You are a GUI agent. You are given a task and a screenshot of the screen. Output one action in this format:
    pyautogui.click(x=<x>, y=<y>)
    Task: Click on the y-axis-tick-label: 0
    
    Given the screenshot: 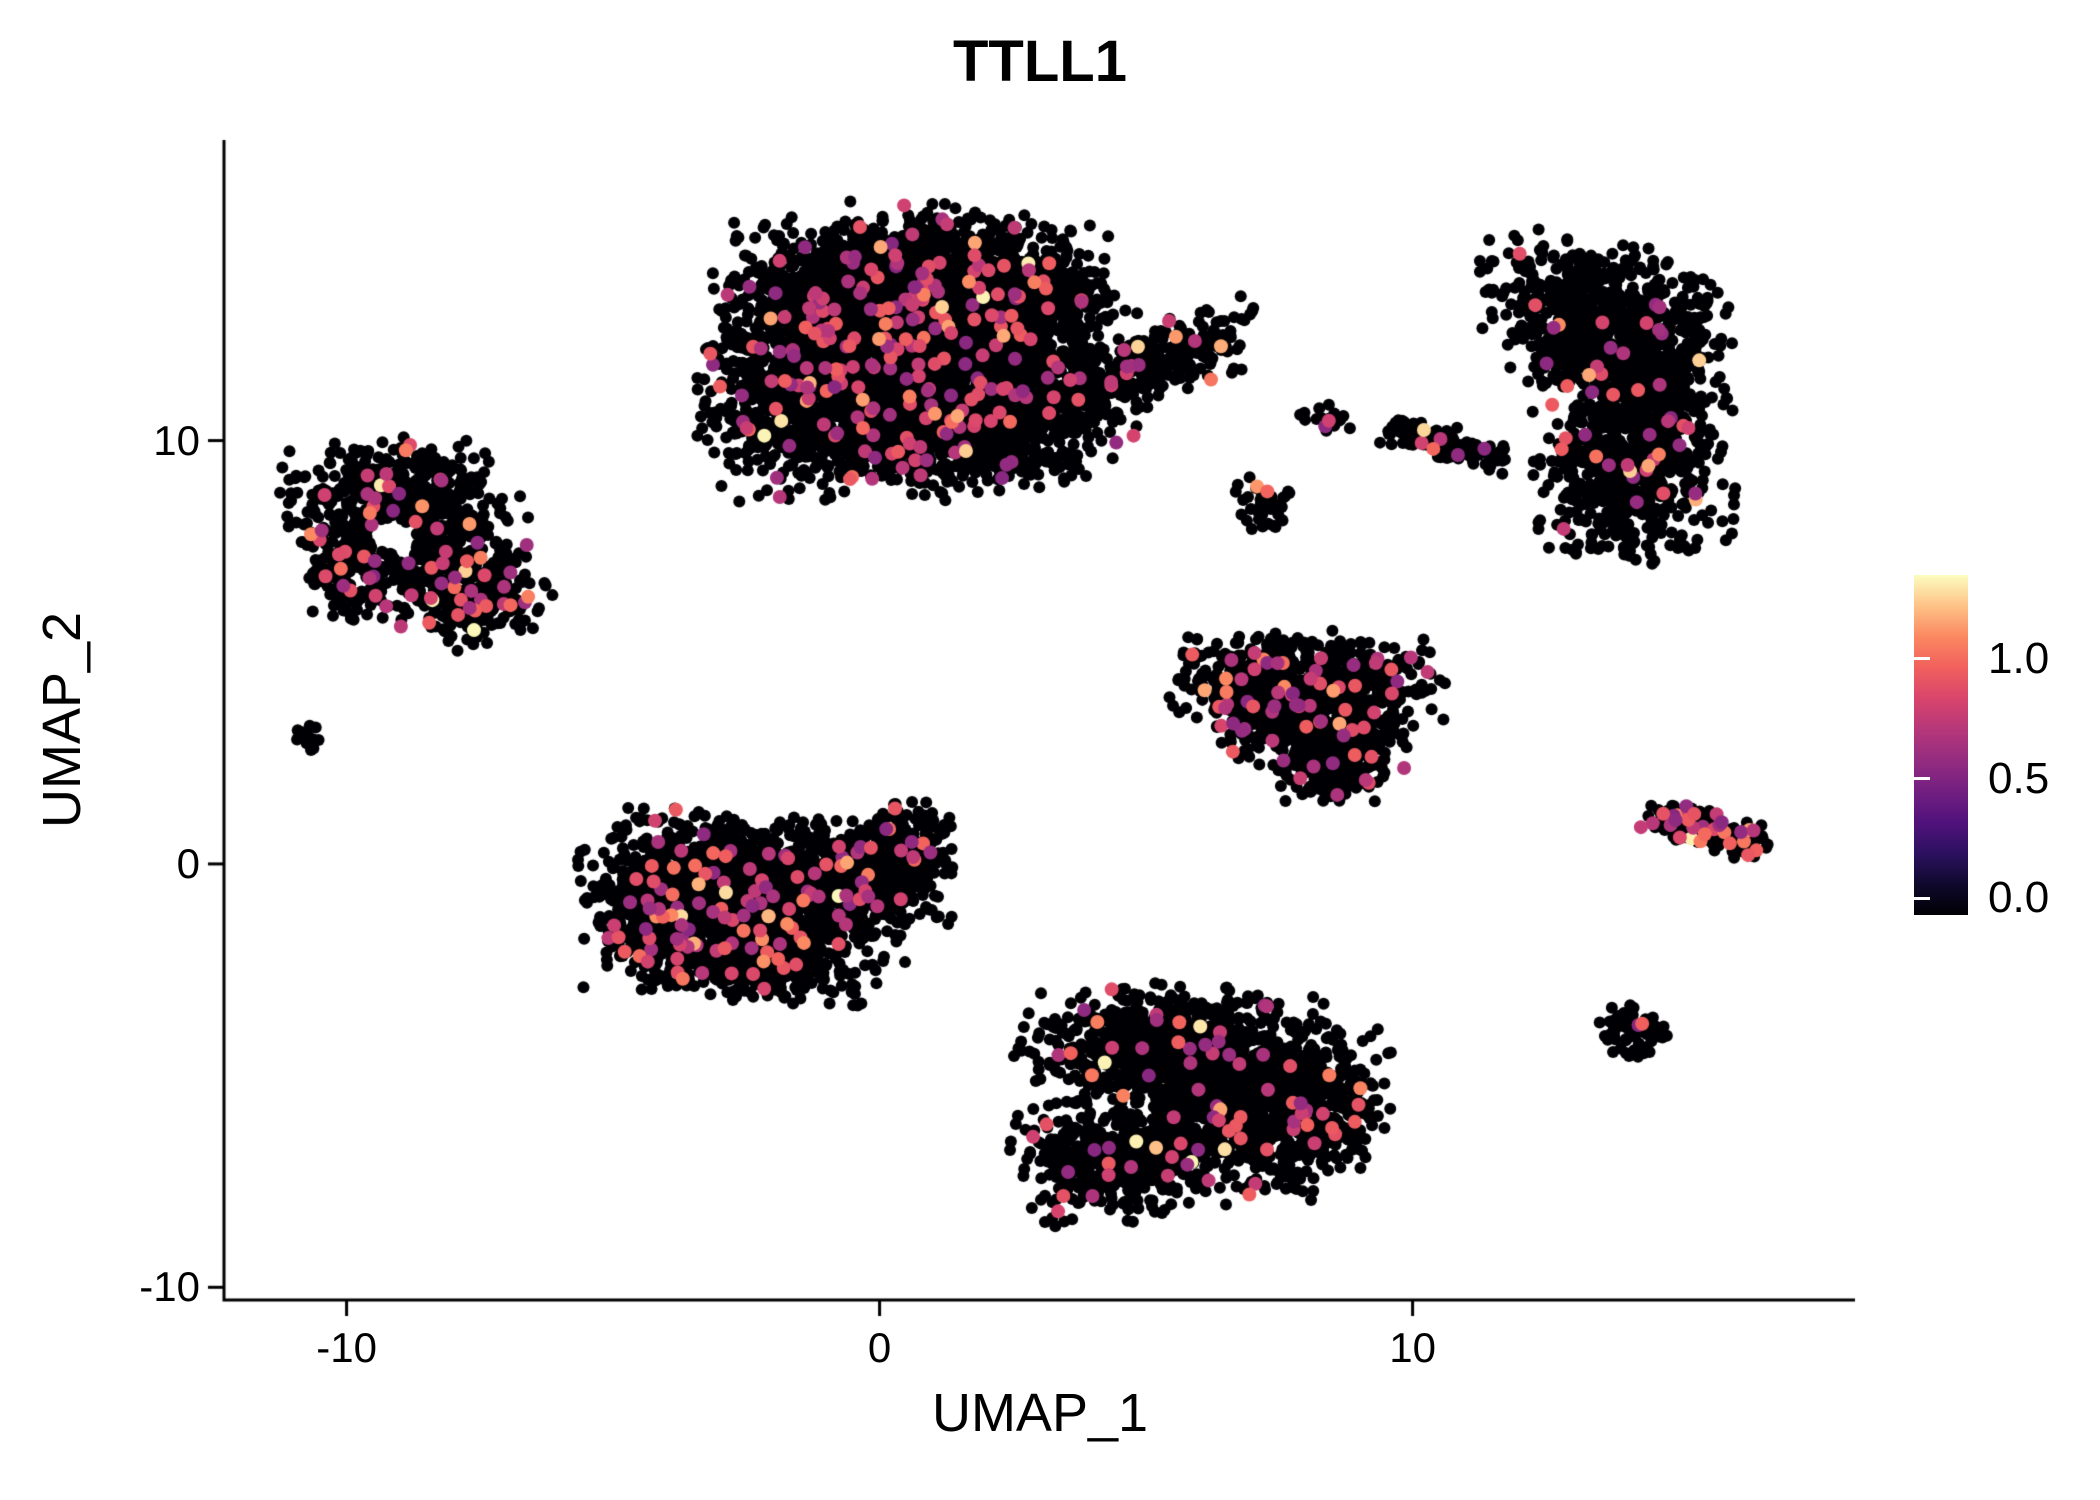 What is the action you would take?
    pyautogui.click(x=188, y=863)
    